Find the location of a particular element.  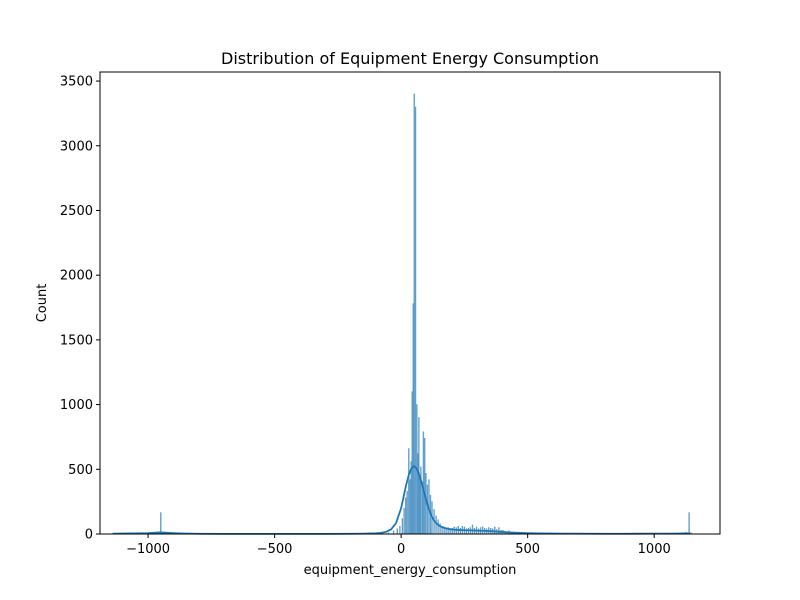

x-axis-label: equipment_energy_consumption is located at coordinates (410, 570).